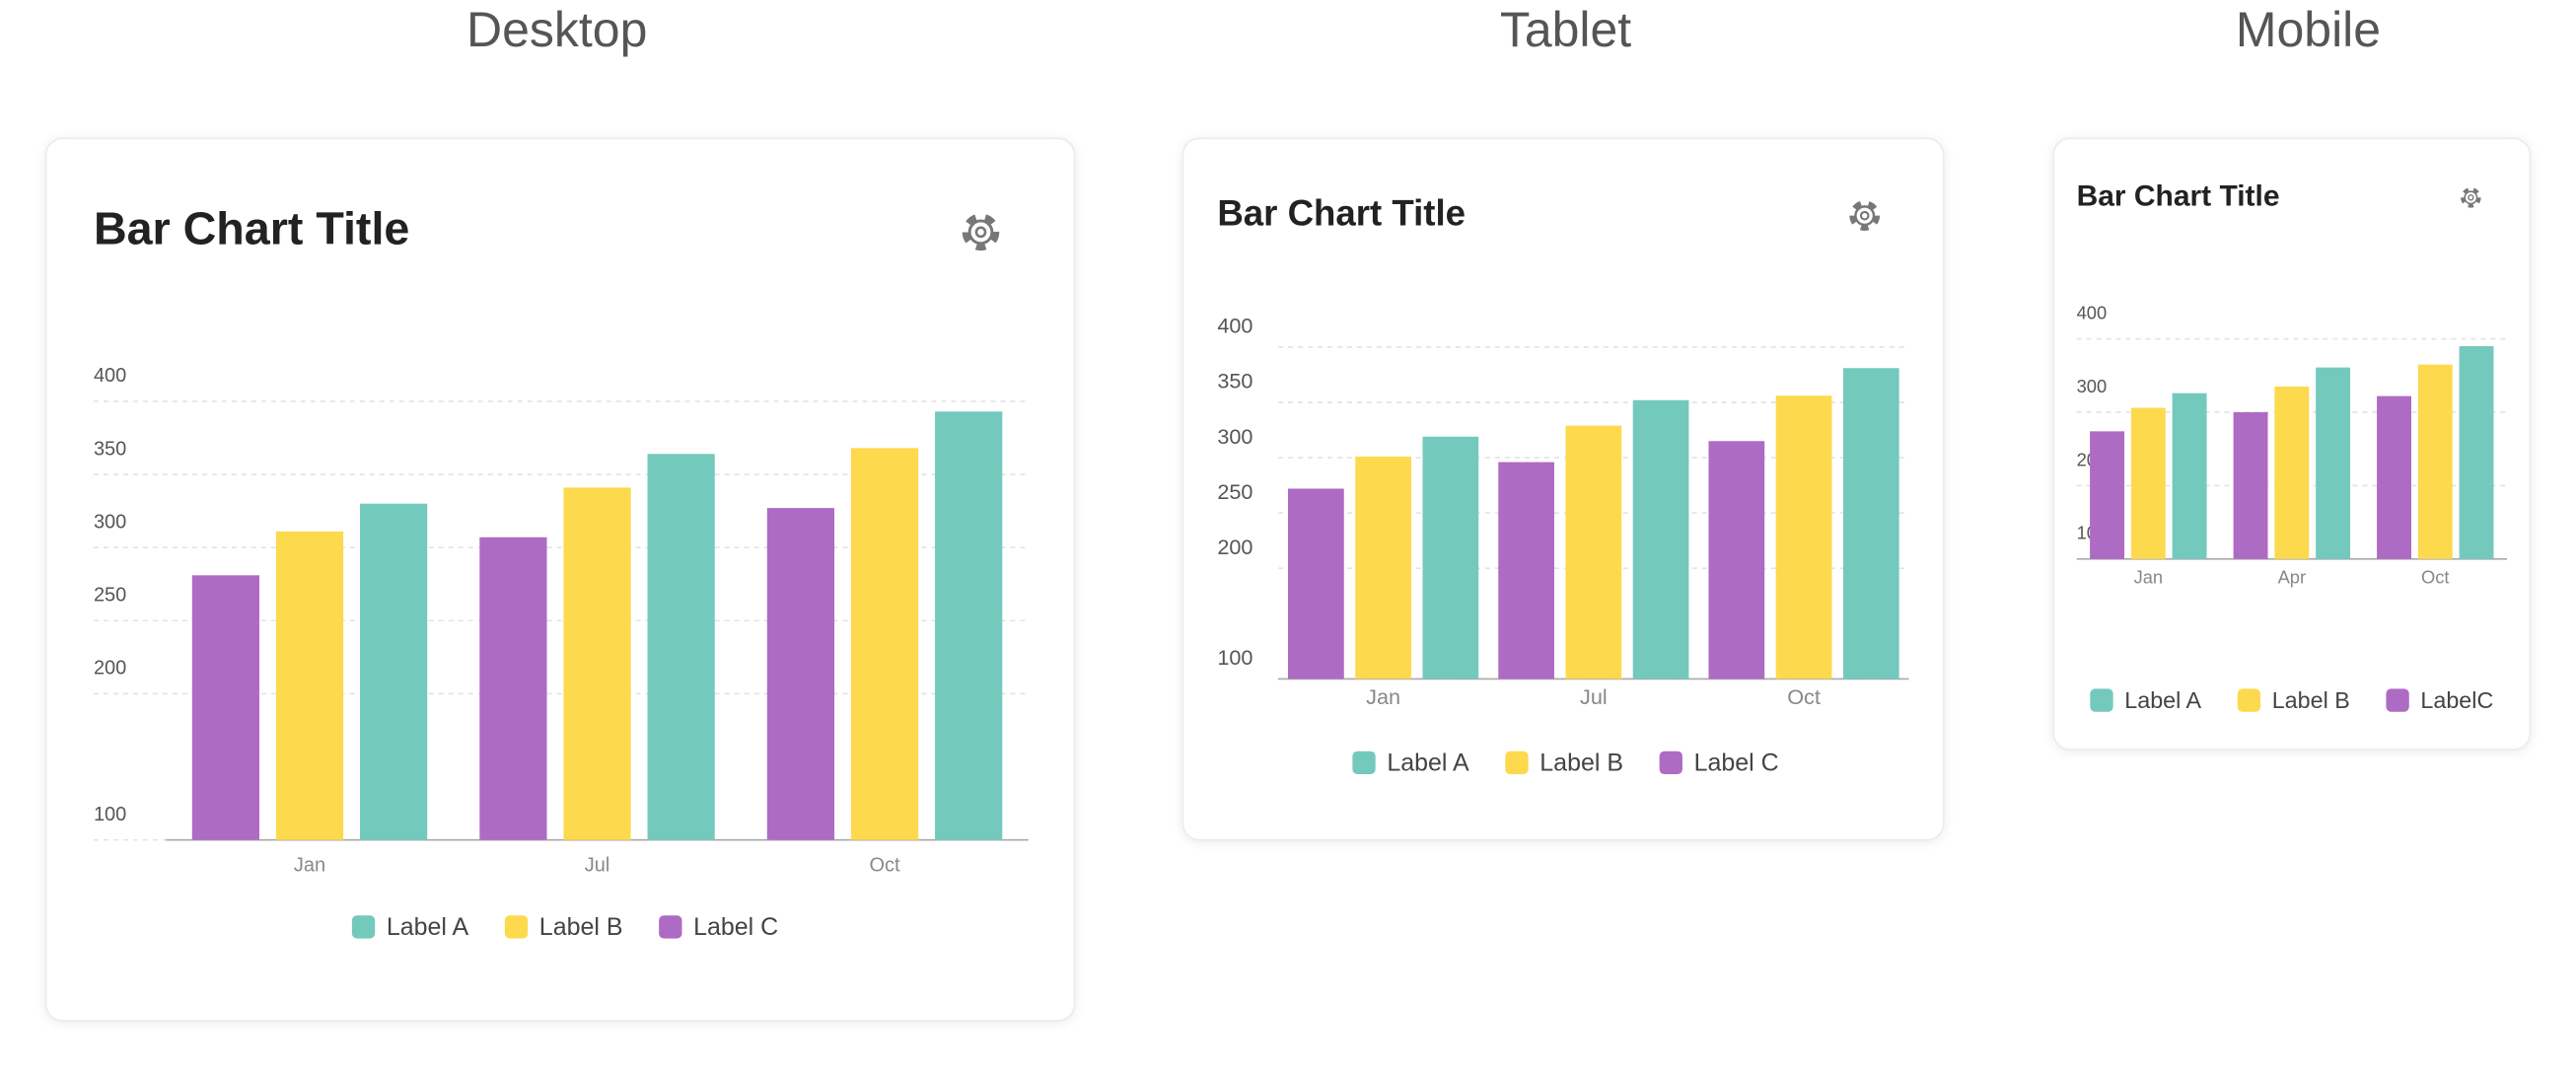  I want to click on x-tick-label: Apr, so click(2292, 578).